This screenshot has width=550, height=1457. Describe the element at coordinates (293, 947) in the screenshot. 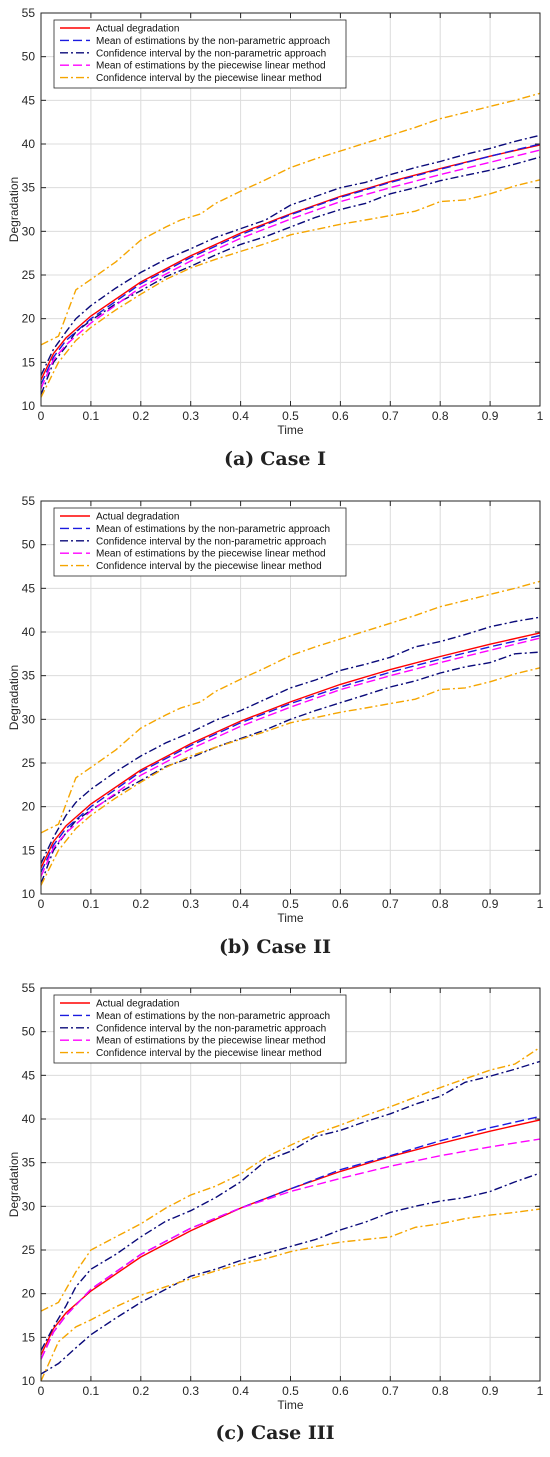

I see `caption-title: Case II` at that location.